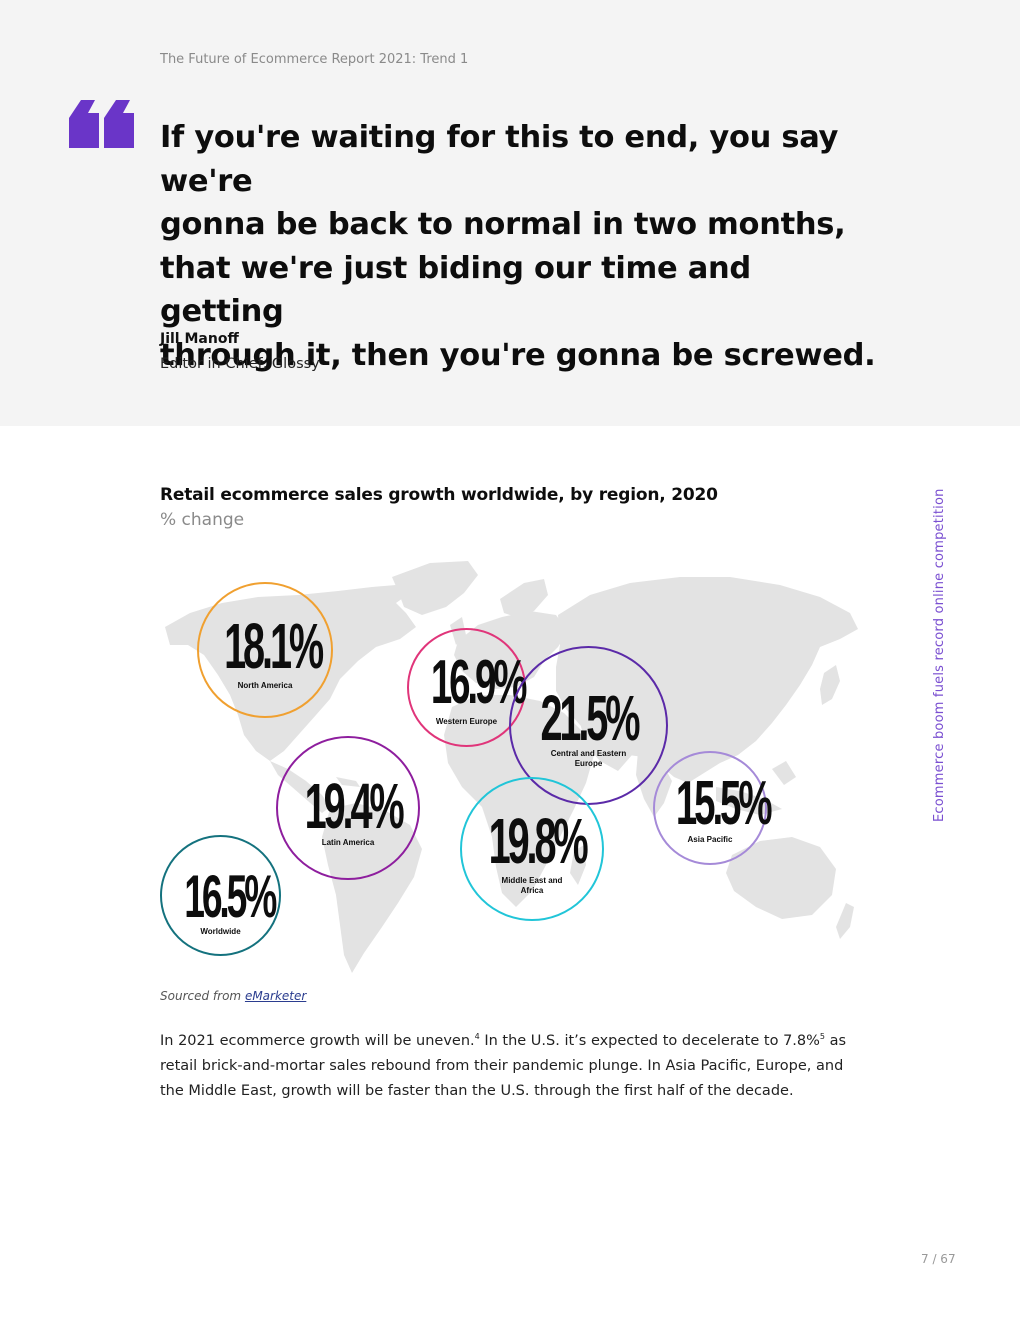 The height and width of the screenshot is (1320, 1020). What do you see at coordinates (202, 520) in the screenshot?
I see `chart-subtitle: % change` at bounding box center [202, 520].